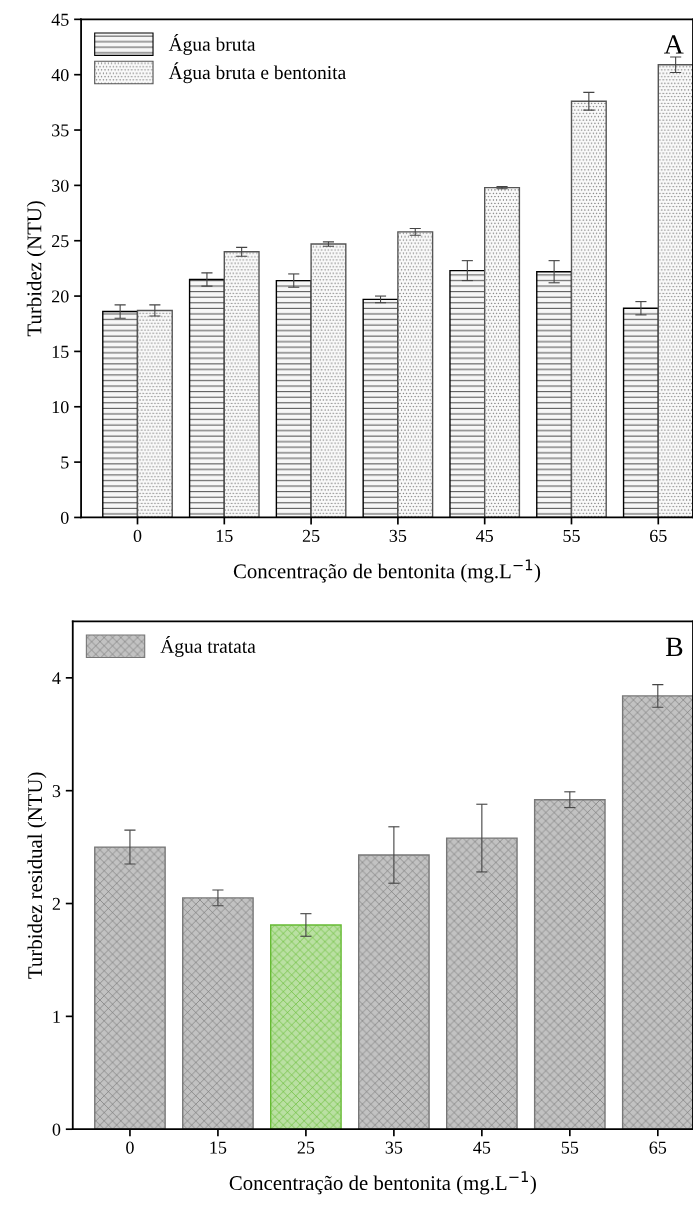 This screenshot has width=693, height=1209. Describe the element at coordinates (60, 351) in the screenshot. I see `y-tick-label: 15` at that location.